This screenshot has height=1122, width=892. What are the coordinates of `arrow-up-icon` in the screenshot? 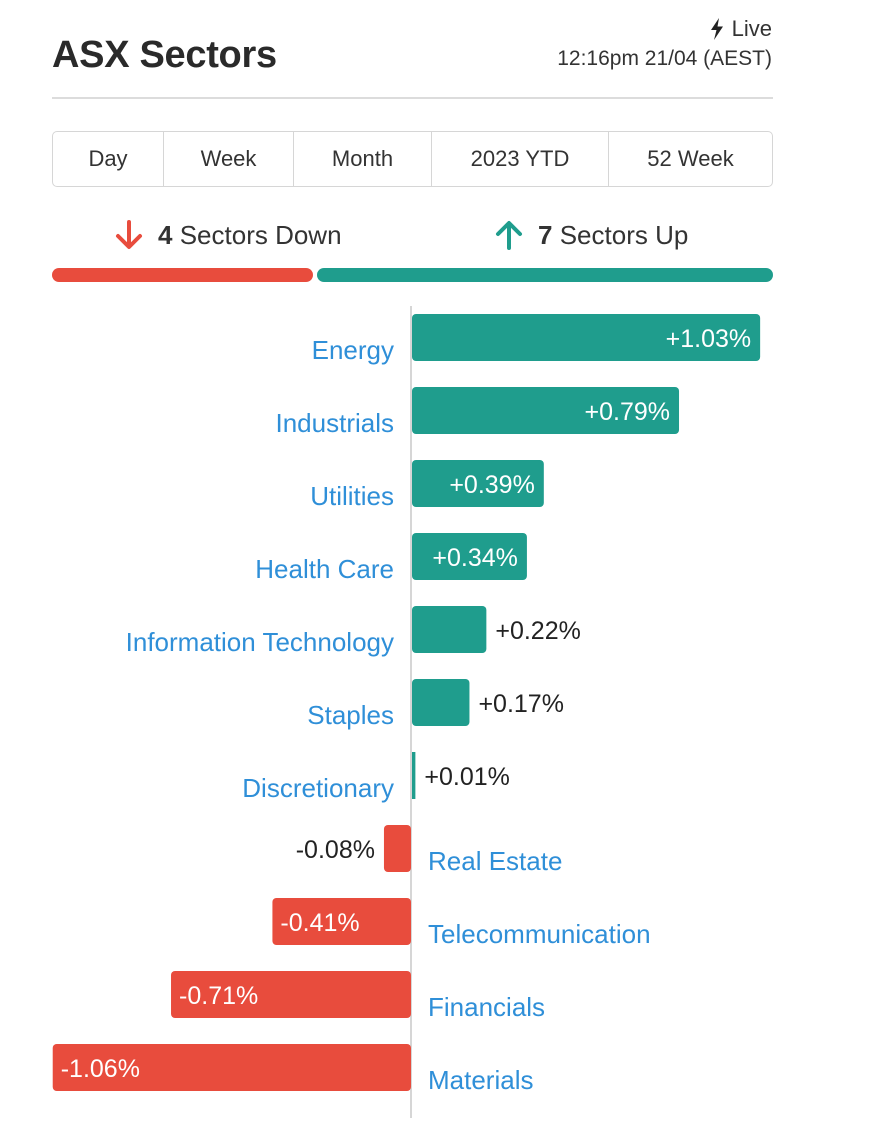 It's located at (509, 235).